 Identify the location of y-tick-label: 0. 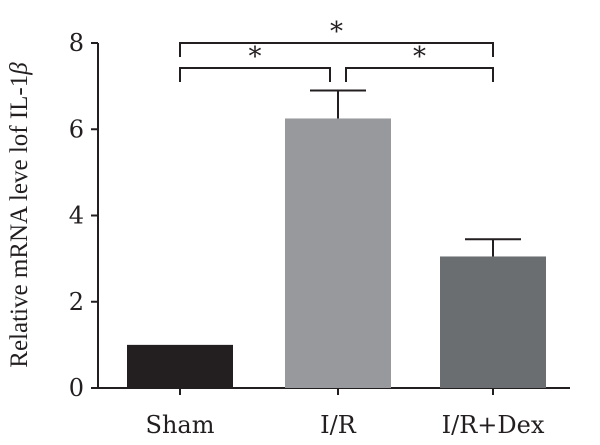
(76, 388).